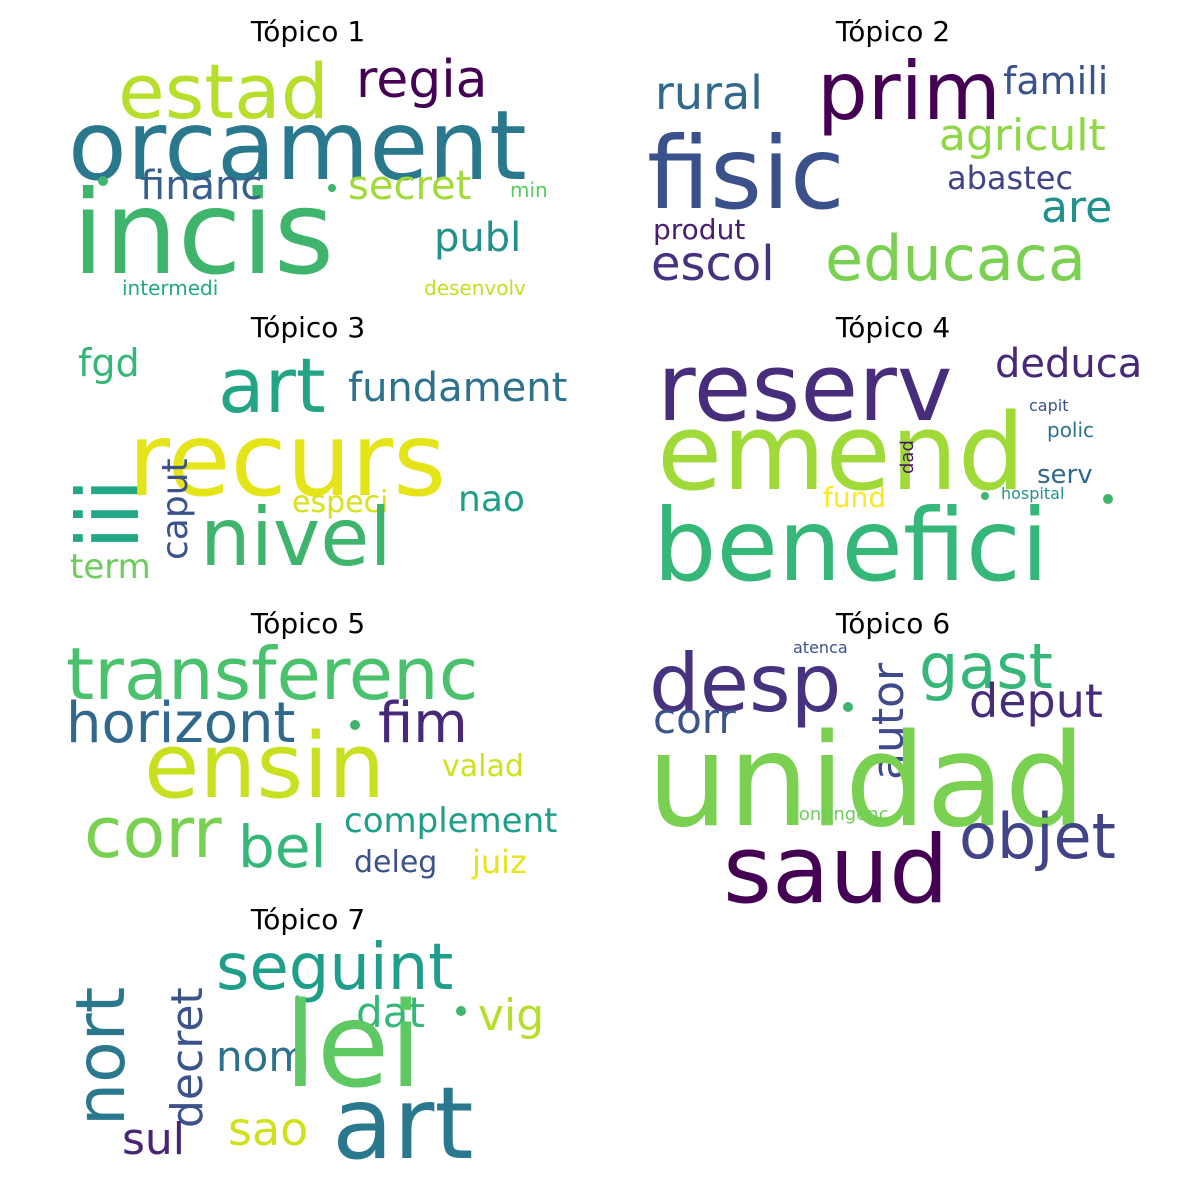 This screenshot has height=1200, width=1200. Describe the element at coordinates (820, 647) in the screenshot. I see `word: atenca` at that location.